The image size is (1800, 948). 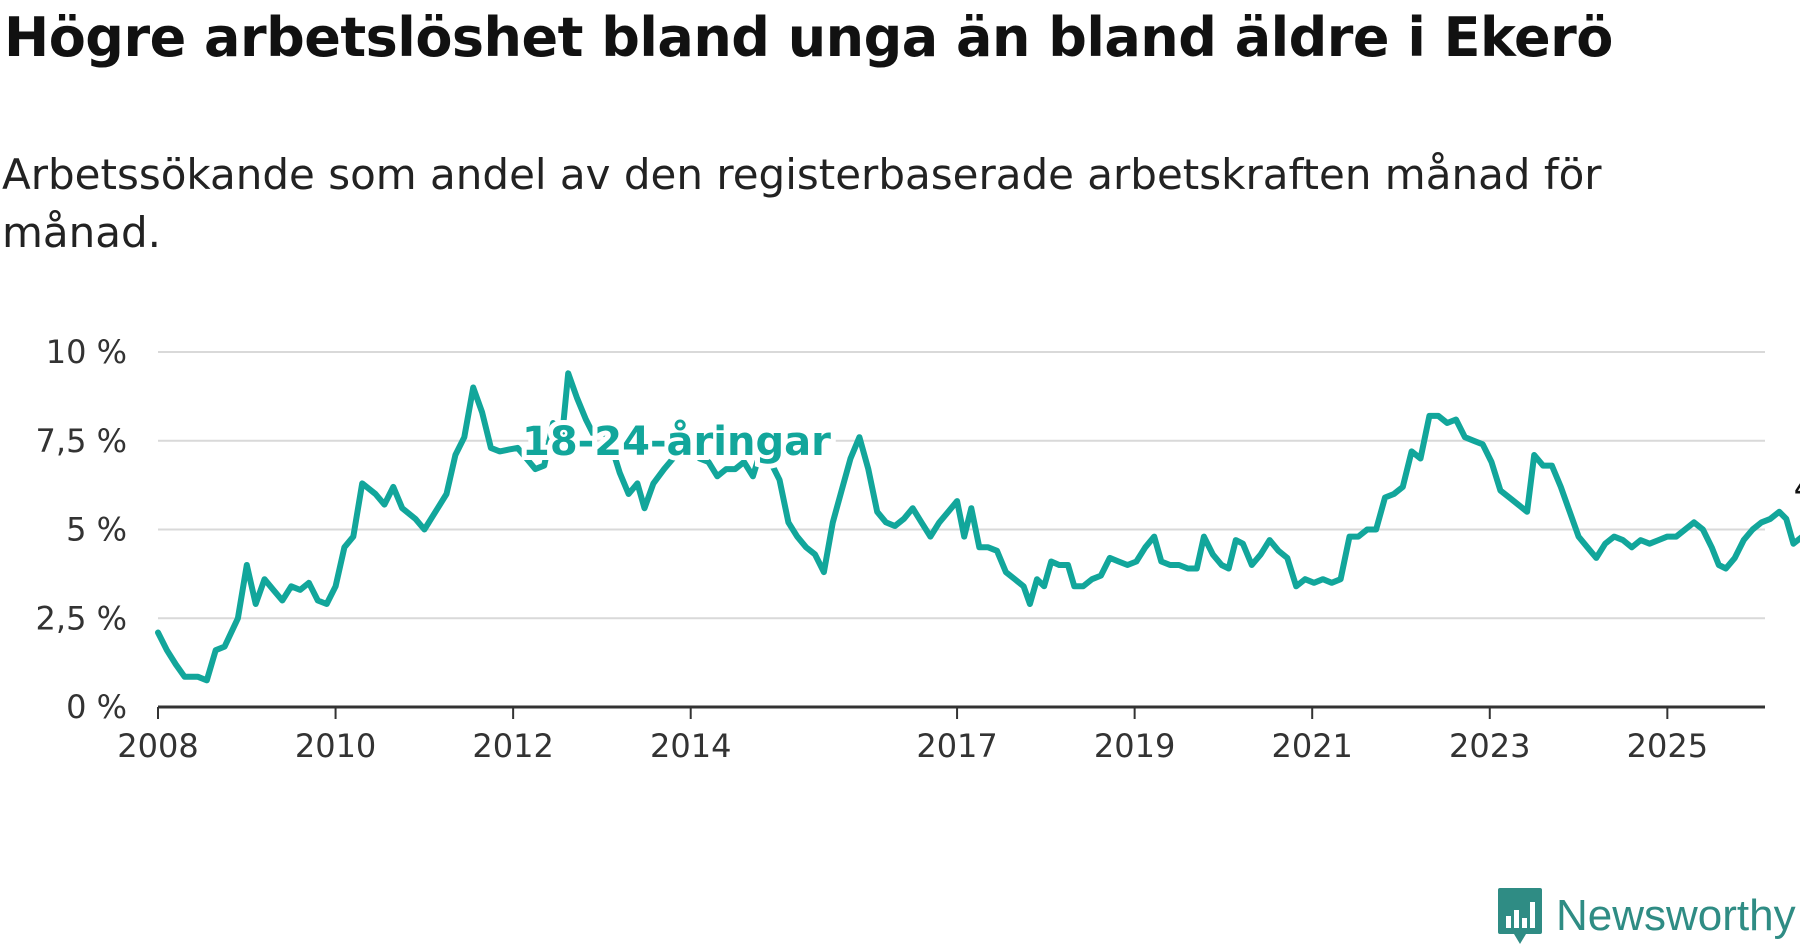 What do you see at coordinates (1667, 746) in the screenshot?
I see `x-tick-label: 2025` at bounding box center [1667, 746].